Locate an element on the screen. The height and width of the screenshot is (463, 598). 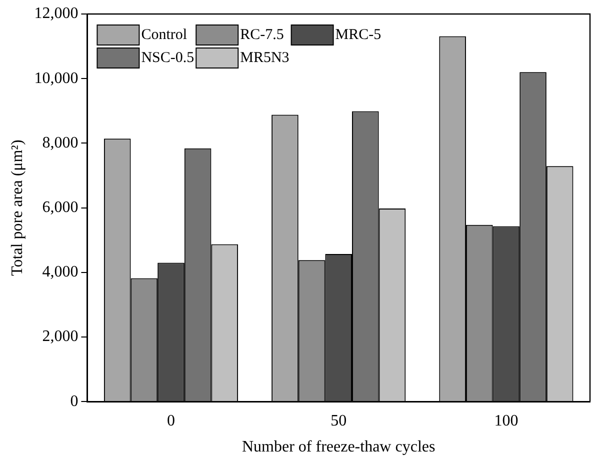
y-tick-label: 8,000 is located at coordinates (60, 143).